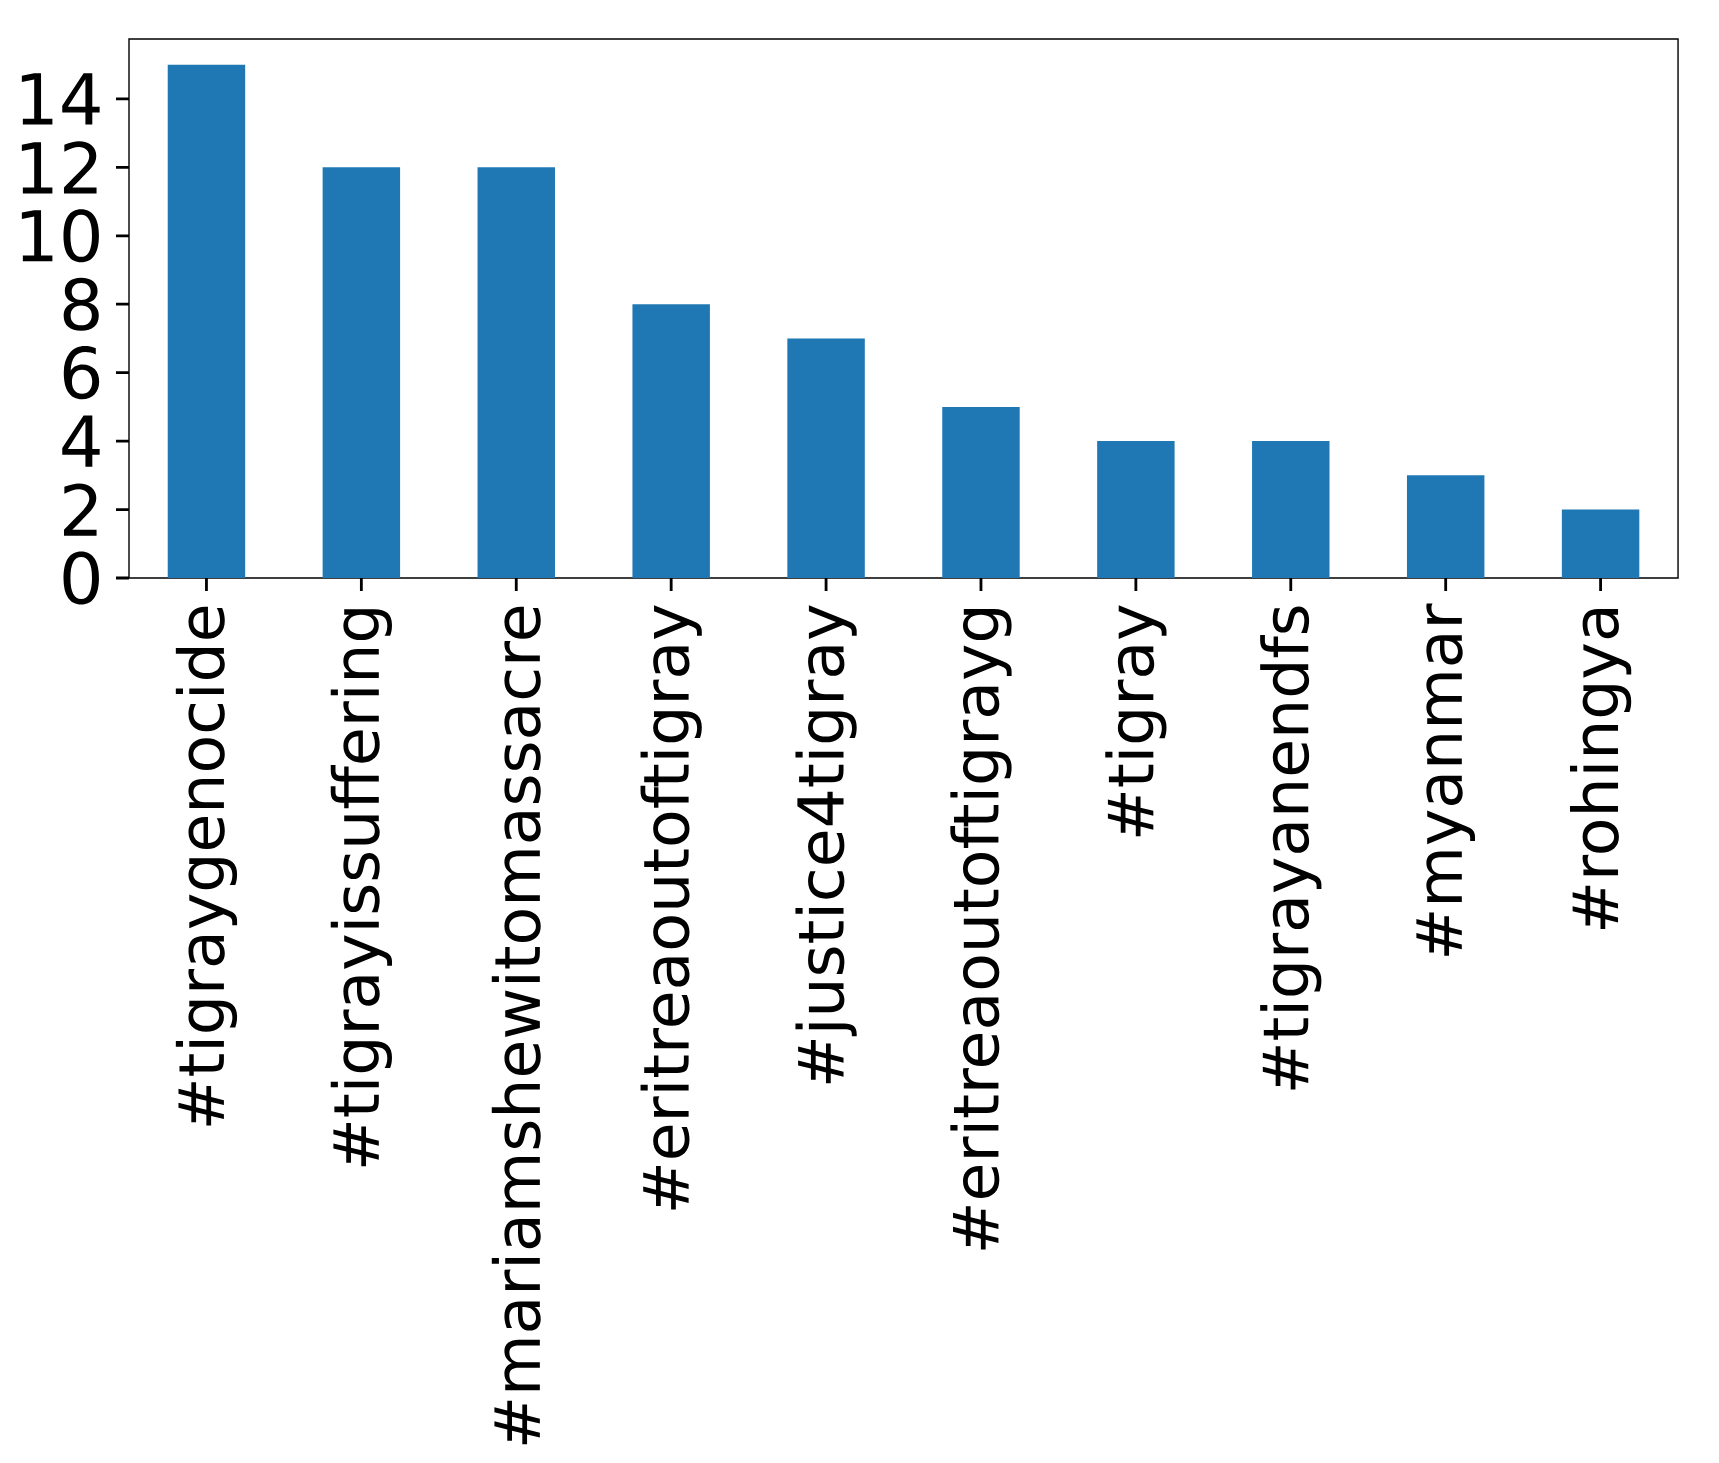  Describe the element at coordinates (81, 304) in the screenshot. I see `y-tick-label: 8` at that location.